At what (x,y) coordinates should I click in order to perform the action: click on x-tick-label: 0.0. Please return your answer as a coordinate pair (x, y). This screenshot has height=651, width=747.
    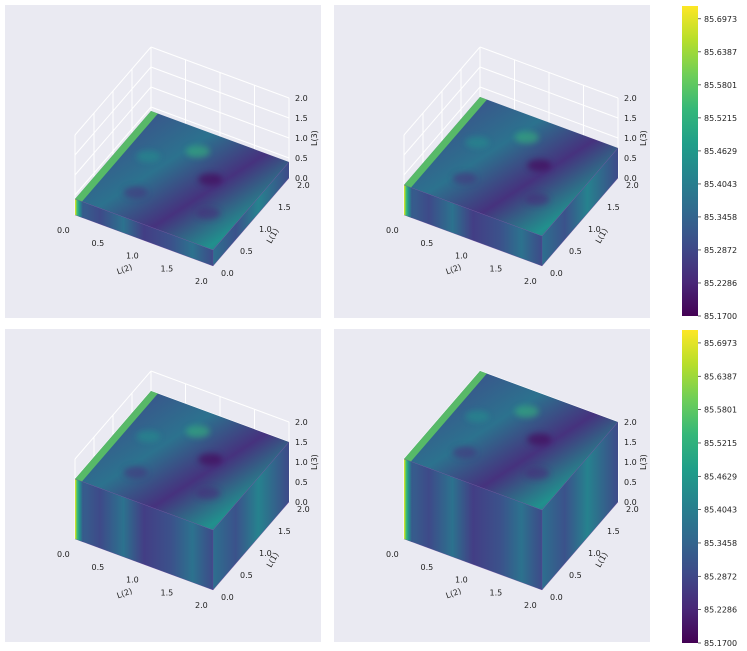
    Looking at the image, I should click on (392, 230).